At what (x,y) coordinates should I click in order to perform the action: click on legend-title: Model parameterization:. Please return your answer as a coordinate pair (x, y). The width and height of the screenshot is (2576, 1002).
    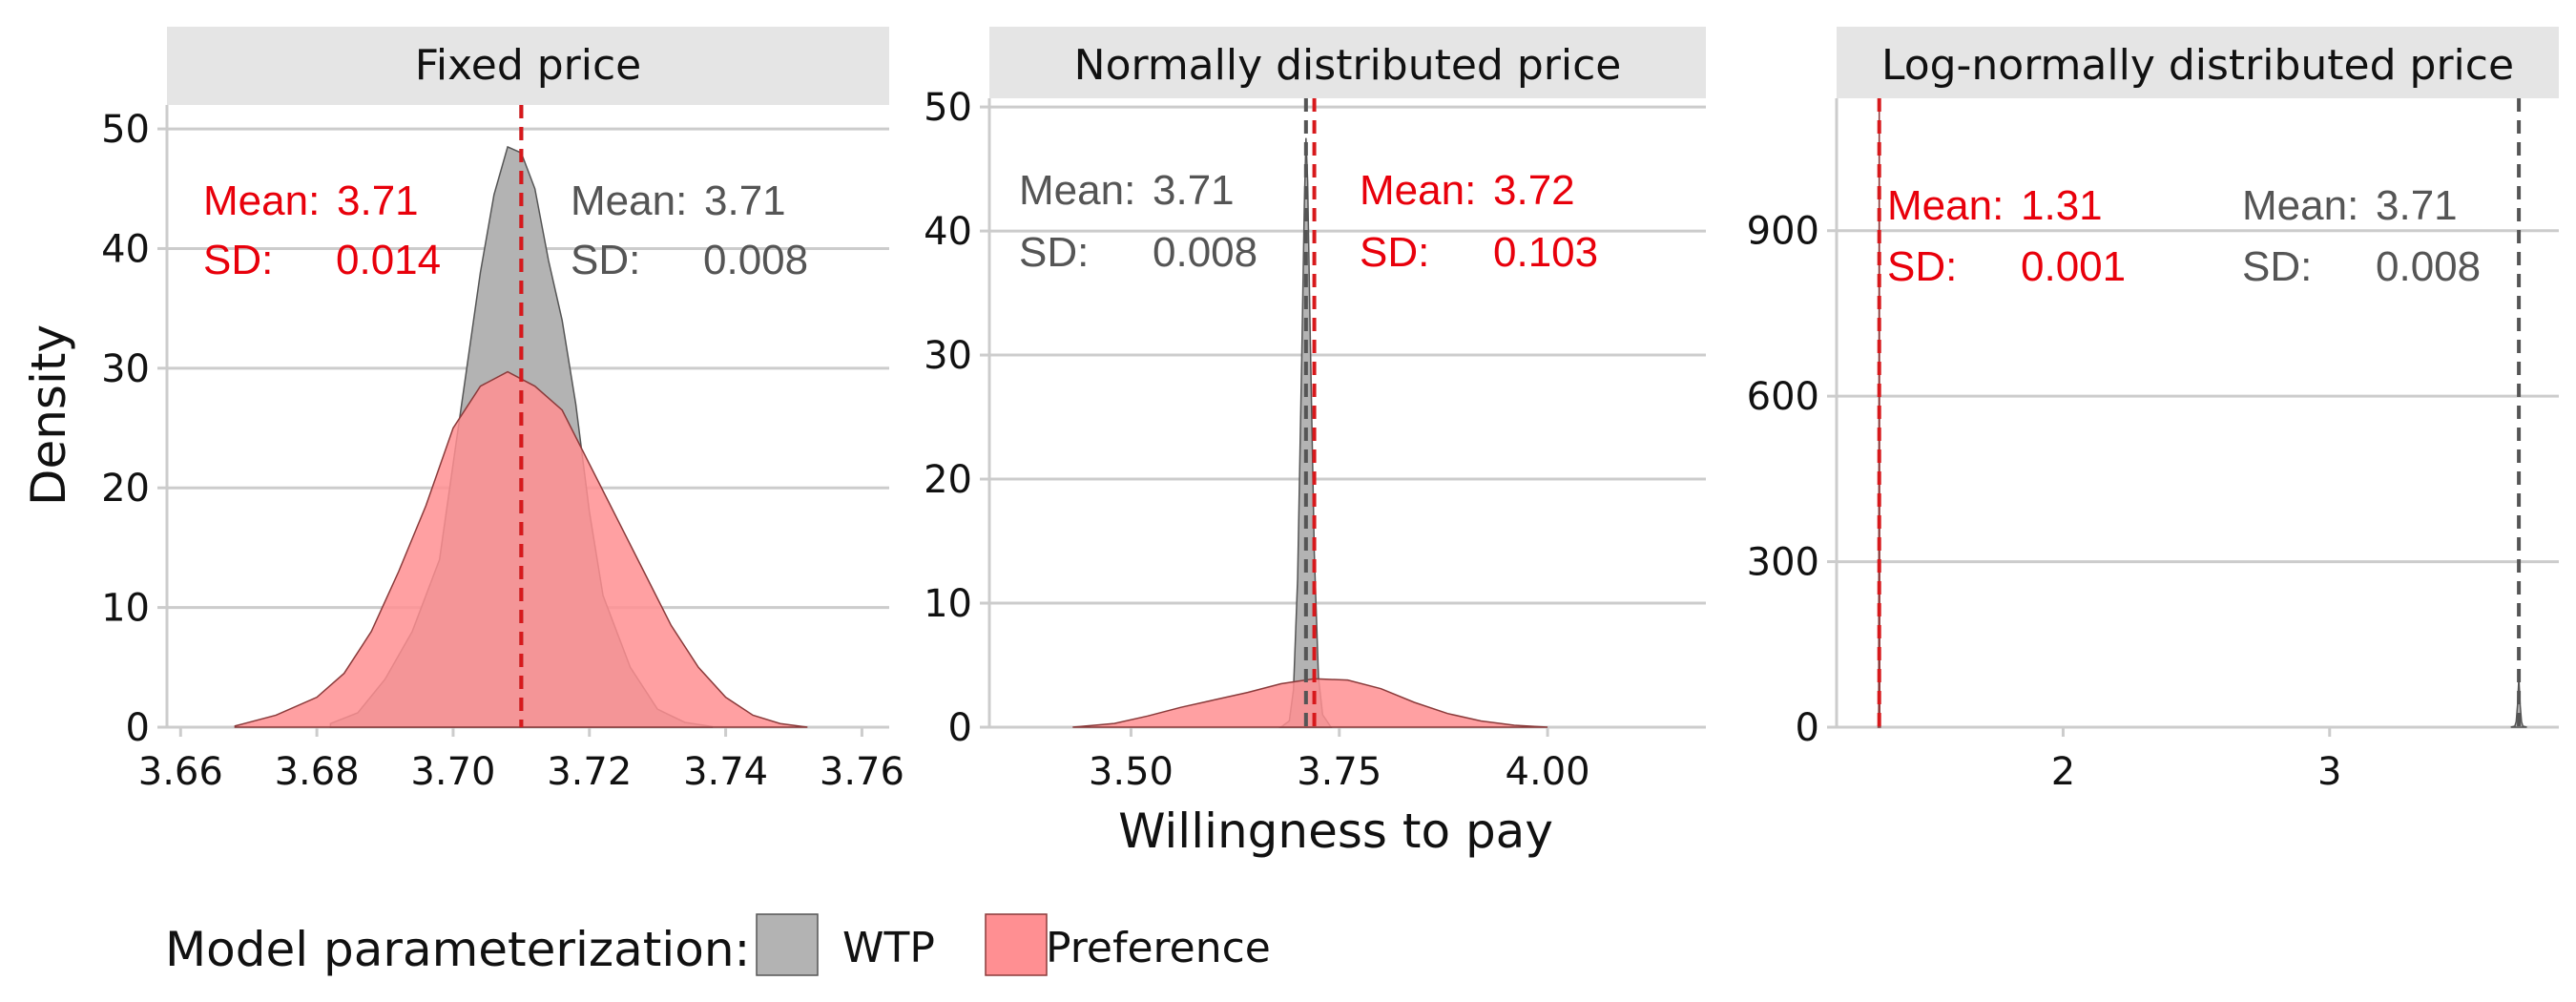
    Looking at the image, I should click on (457, 949).